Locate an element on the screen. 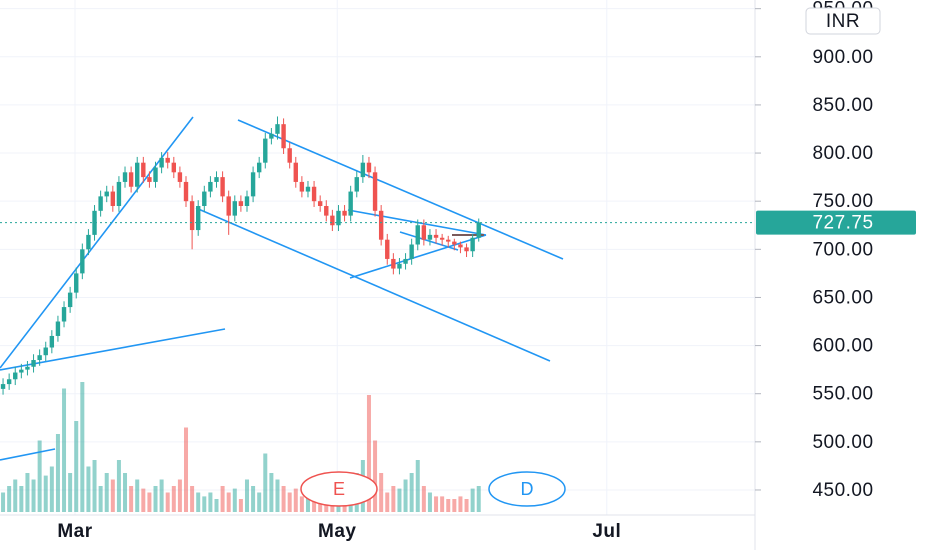 The image size is (932, 550). currency: INR is located at coordinates (843, 21).